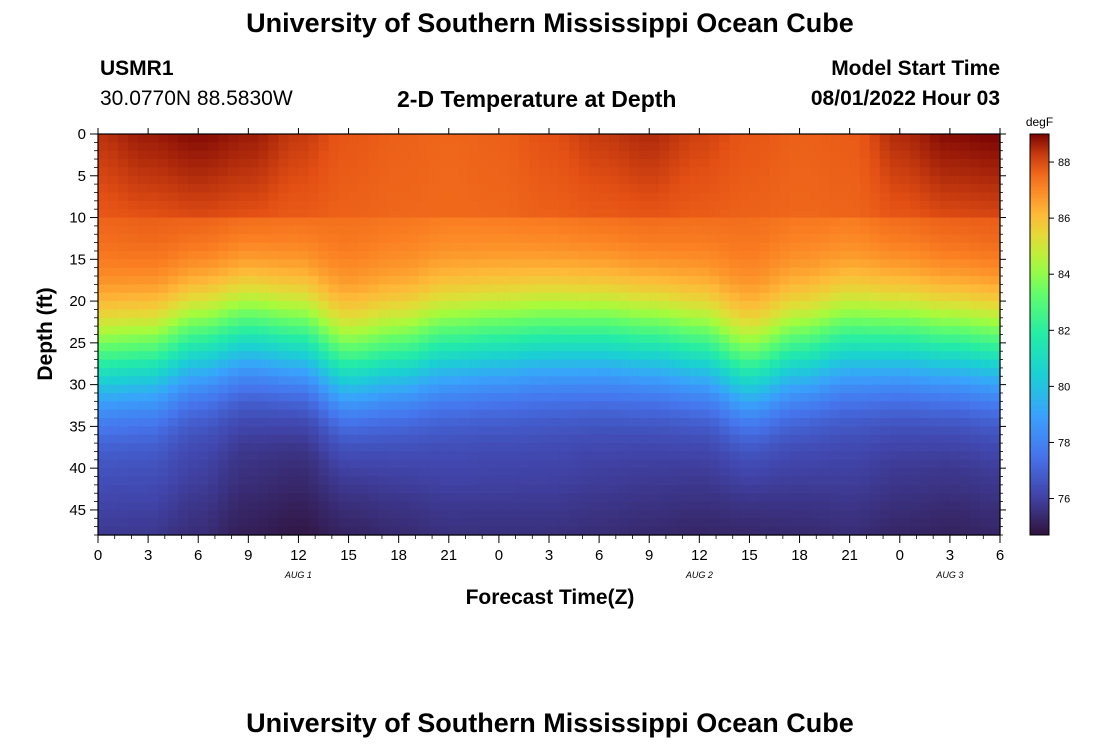  Describe the element at coordinates (198, 555) in the screenshot. I see `x-tick-label: 6` at that location.